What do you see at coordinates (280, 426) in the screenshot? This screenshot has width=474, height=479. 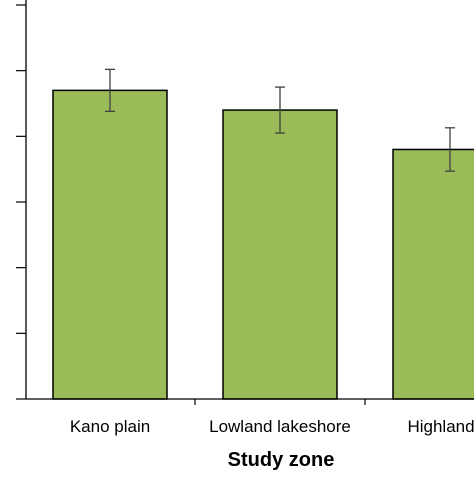 I see `x-tick-label-2: Lowland lakeshore` at bounding box center [280, 426].